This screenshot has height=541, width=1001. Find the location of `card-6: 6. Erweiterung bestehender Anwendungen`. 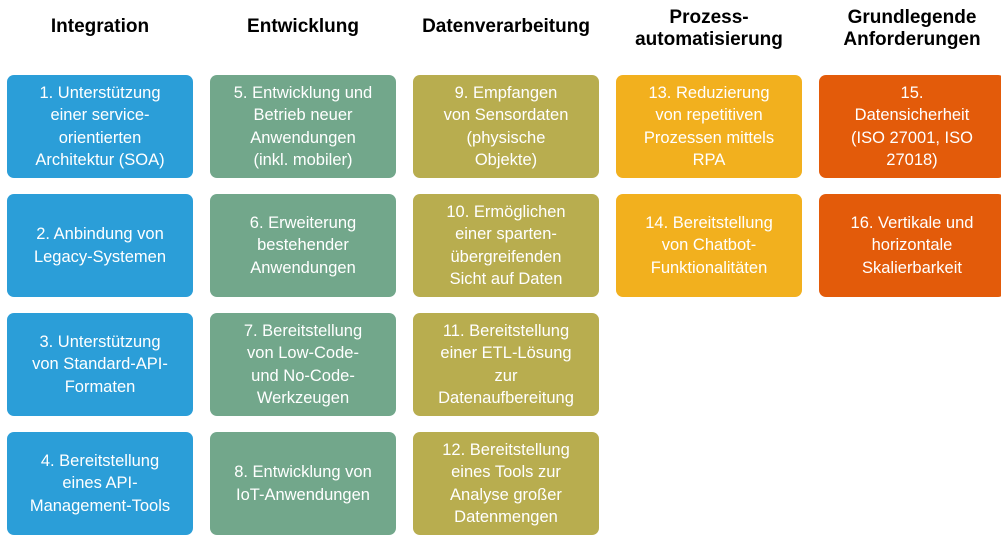

card-6: 6. Erweiterung bestehender Anwendungen is located at coordinates (303, 245).